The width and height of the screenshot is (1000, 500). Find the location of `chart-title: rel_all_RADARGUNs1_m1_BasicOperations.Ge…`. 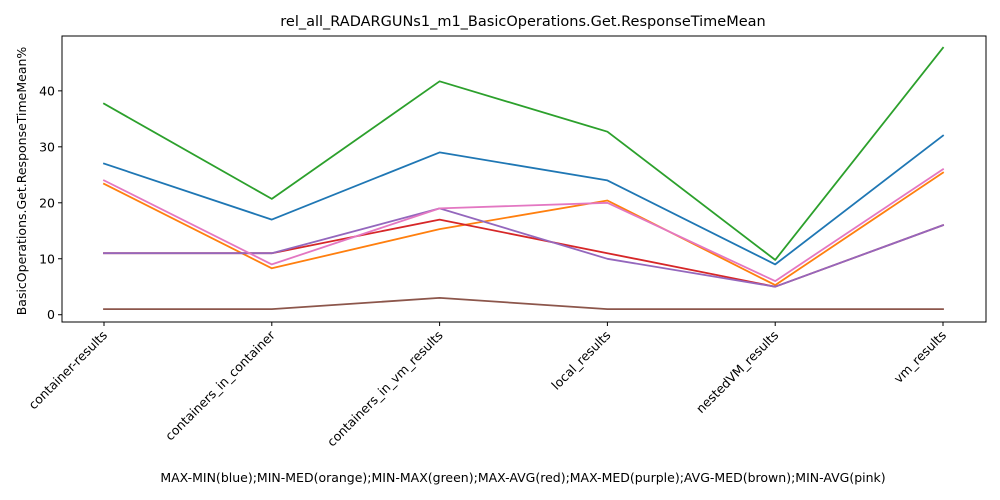

chart-title: rel_all_RADARGUNs1_m1_BasicOperations.Ge… is located at coordinates (522, 22).